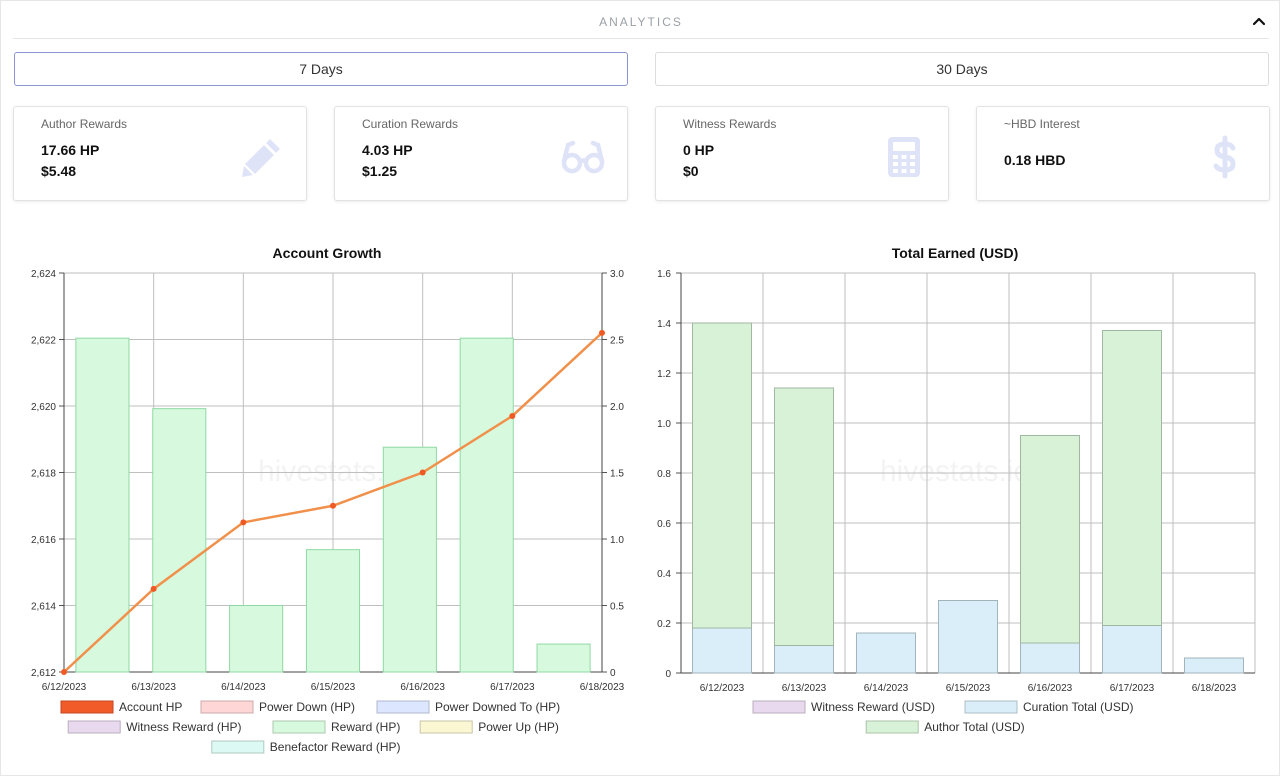  I want to click on y-tick-label: 1.0, so click(664, 424).